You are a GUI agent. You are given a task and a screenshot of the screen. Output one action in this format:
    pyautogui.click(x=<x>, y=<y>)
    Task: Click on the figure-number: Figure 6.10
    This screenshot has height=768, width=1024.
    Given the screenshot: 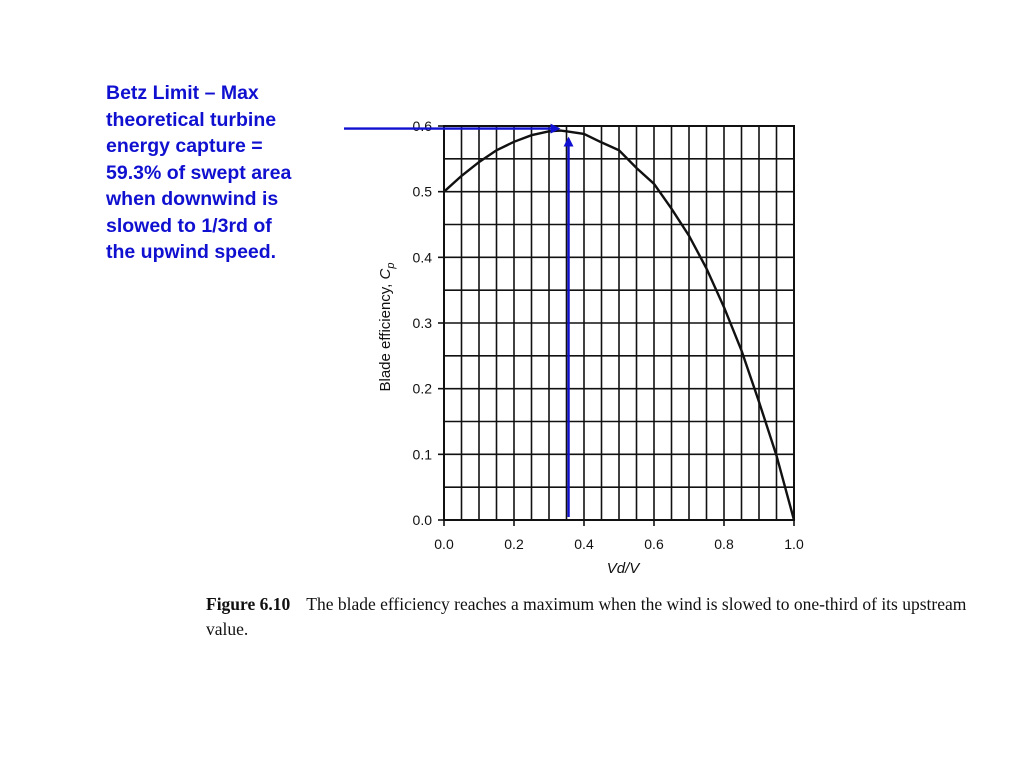 What is the action you would take?
    pyautogui.click(x=248, y=604)
    